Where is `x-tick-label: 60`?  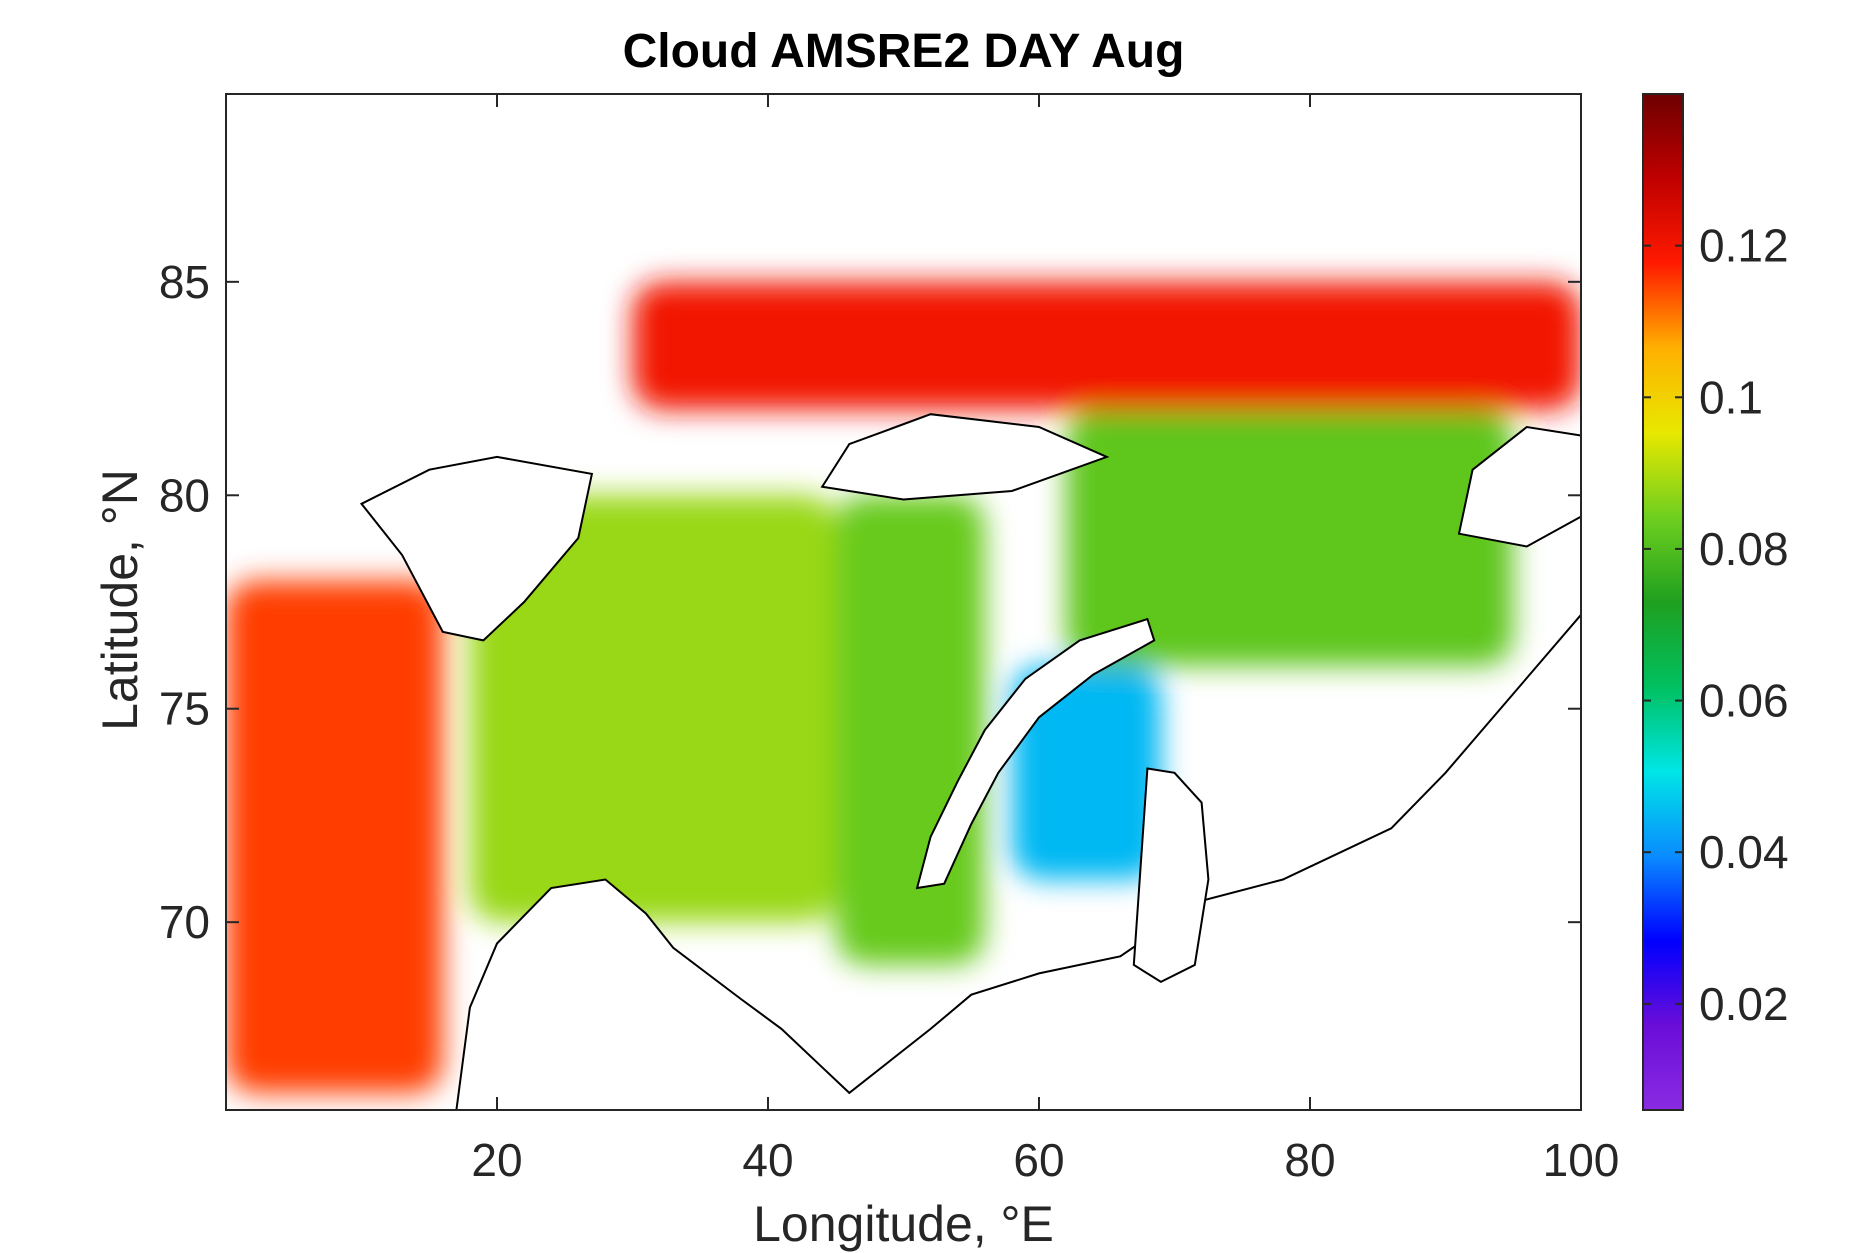 x-tick-label: 60 is located at coordinates (1038, 1160).